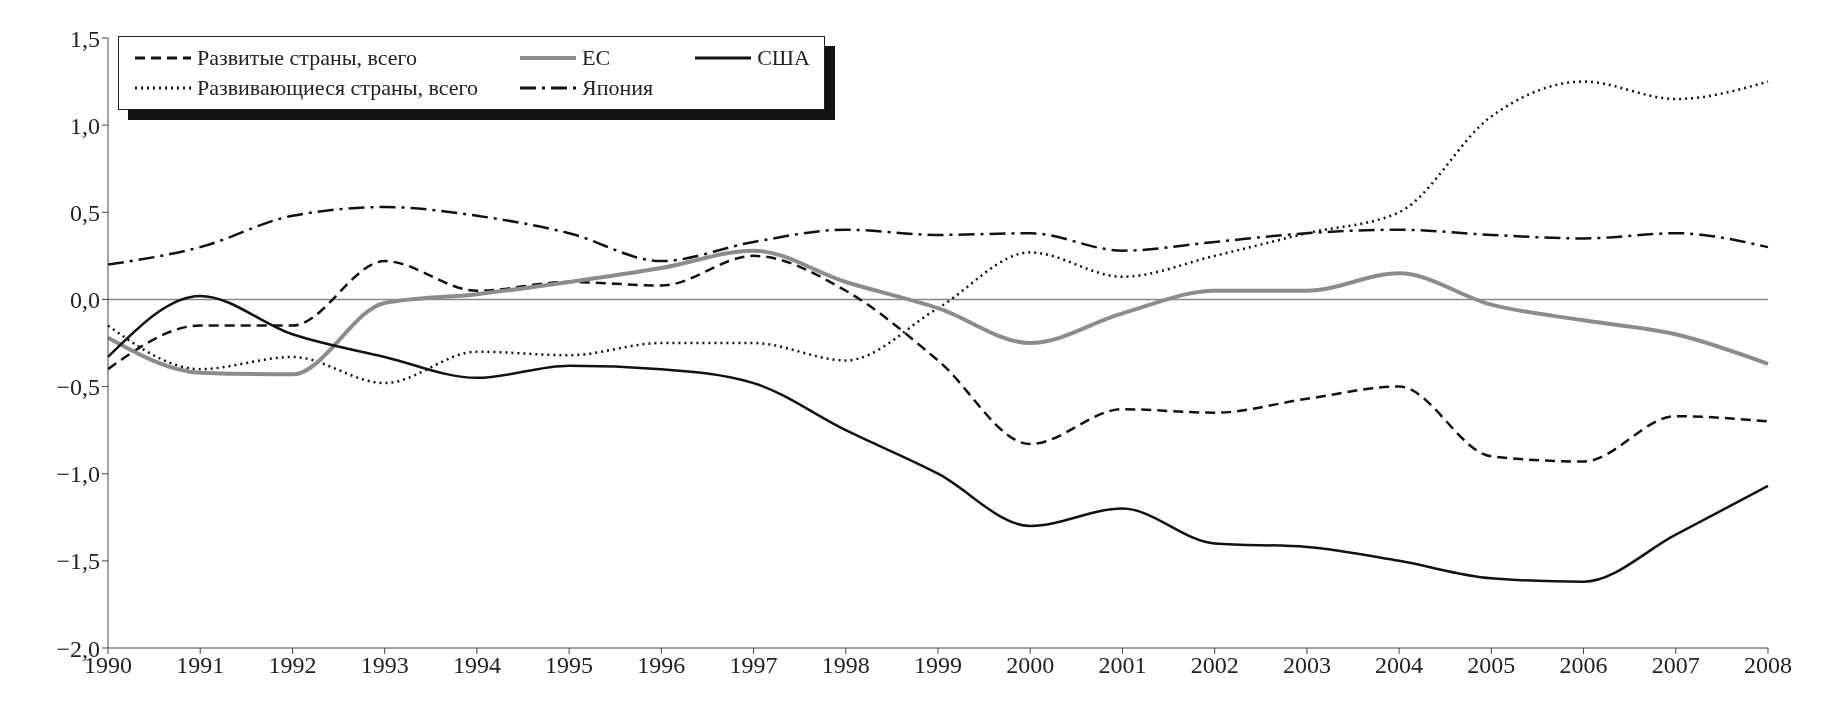 This screenshot has width=1823, height=723. Describe the element at coordinates (661, 665) in the screenshot. I see `x-tick-label: 1996` at that location.